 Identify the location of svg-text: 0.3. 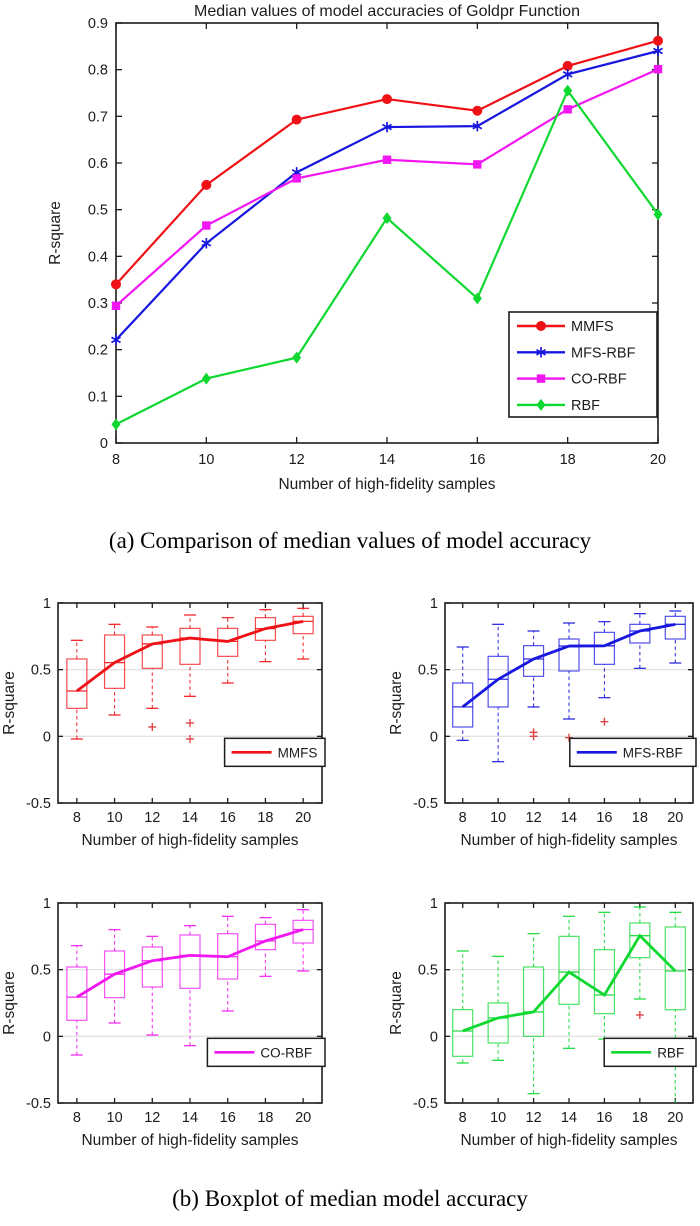
(98, 304).